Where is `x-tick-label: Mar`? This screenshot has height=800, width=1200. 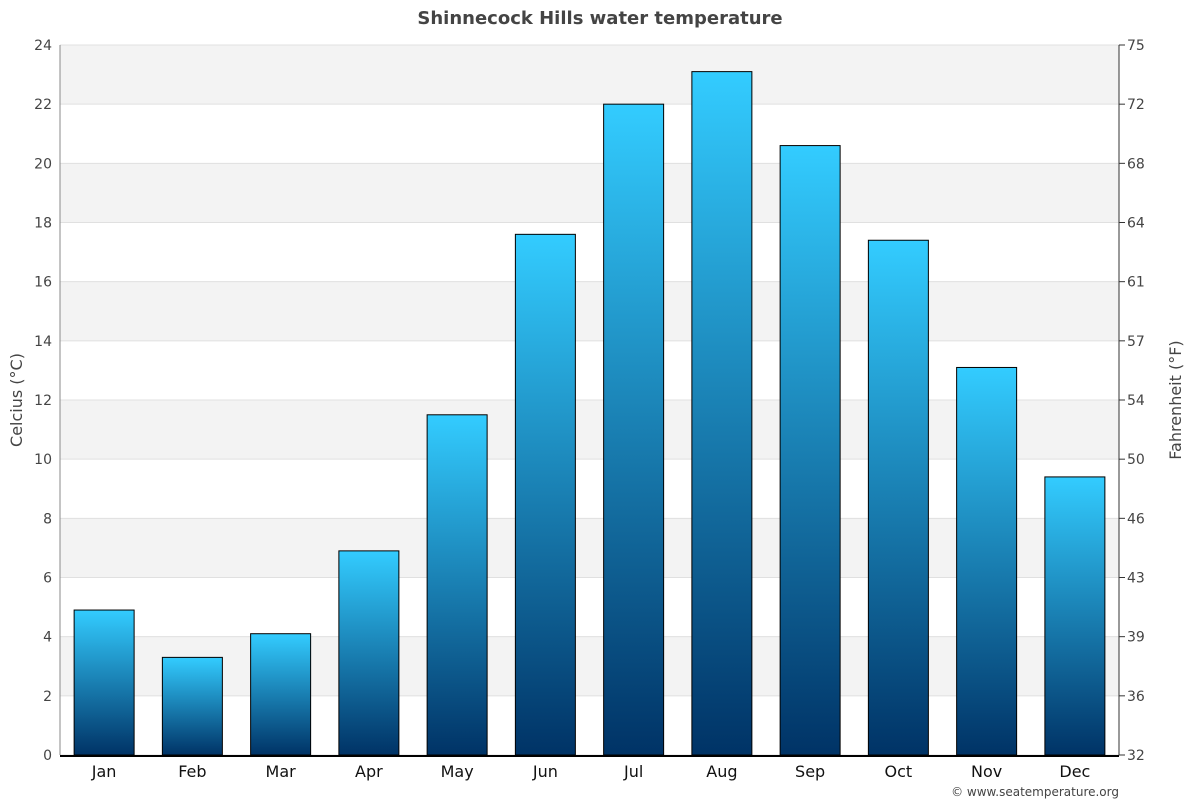 x-tick-label: Mar is located at coordinates (281, 771).